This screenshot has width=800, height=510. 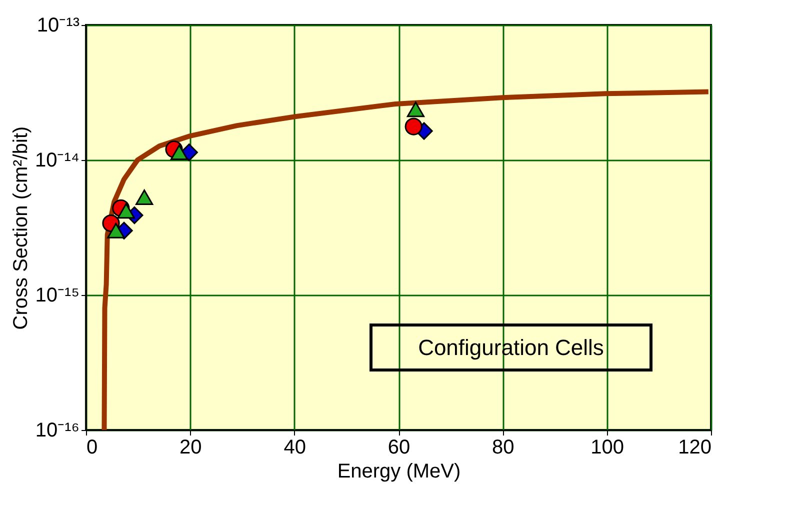 What do you see at coordinates (503, 447) in the screenshot?
I see `x-tick-label: 80` at bounding box center [503, 447].